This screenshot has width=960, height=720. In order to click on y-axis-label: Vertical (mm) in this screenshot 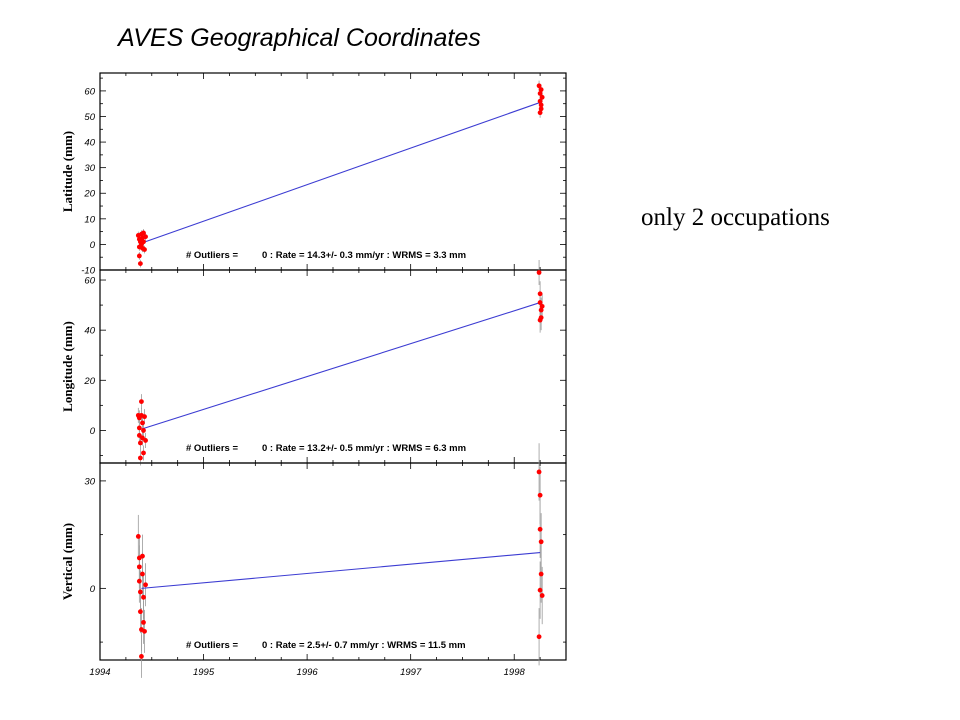, I will do `click(67, 561)`.